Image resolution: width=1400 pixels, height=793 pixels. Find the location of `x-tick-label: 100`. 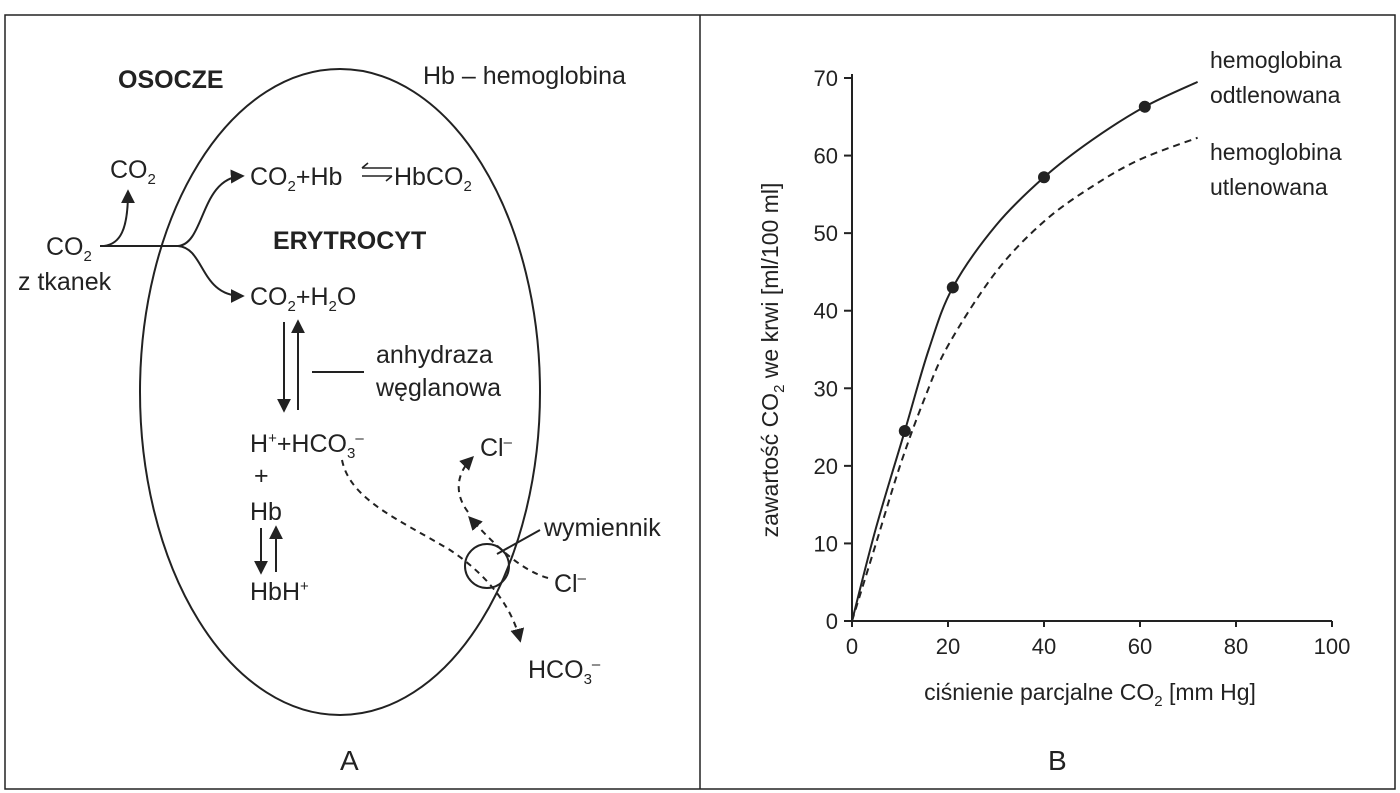

x-tick-label: 100 is located at coordinates (1332, 646).